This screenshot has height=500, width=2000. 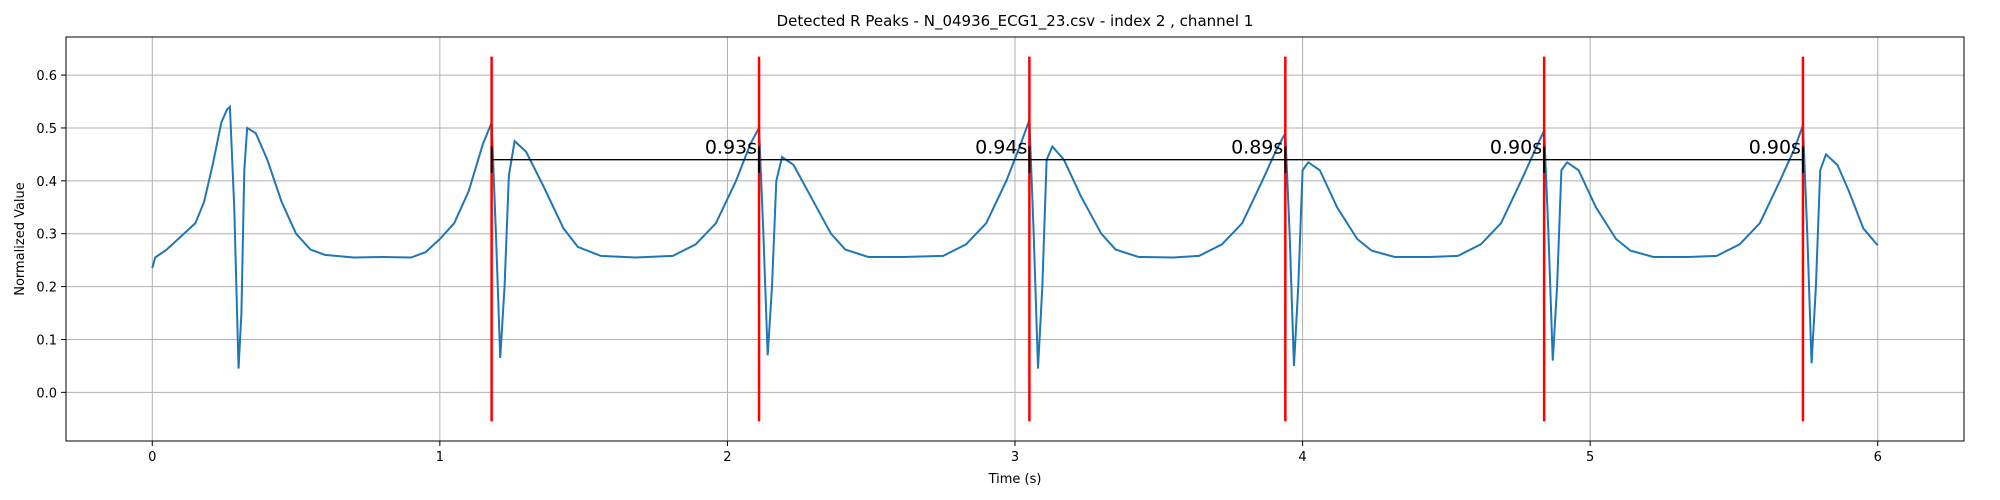 I want to click on y-tick-label: 0.2, so click(x=46, y=288).